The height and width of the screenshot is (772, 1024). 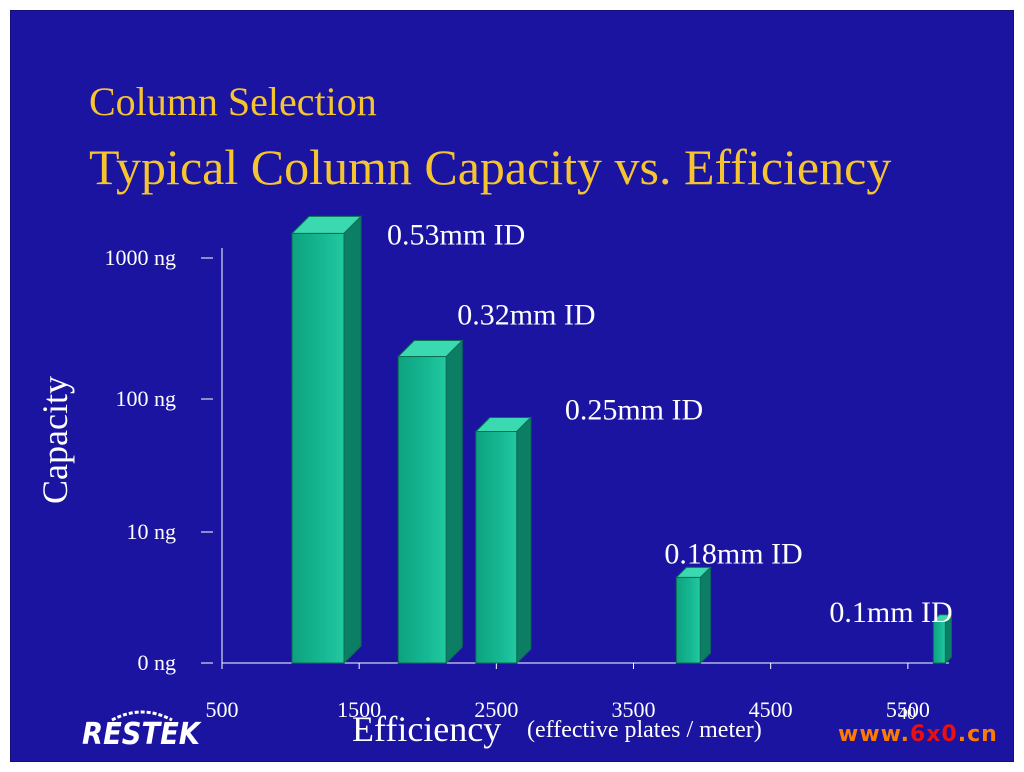 I want to click on x-tick-label: 4500, so click(x=771, y=709).